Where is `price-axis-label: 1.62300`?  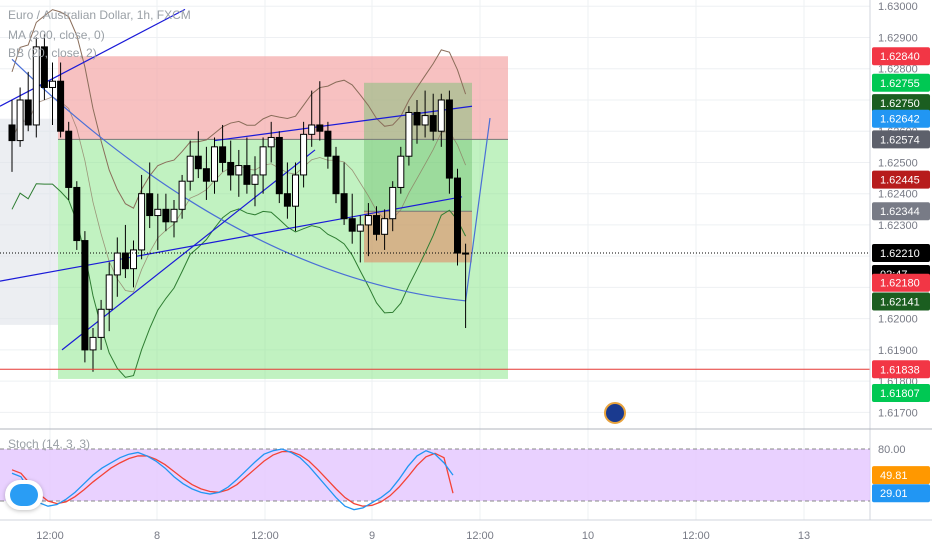 price-axis-label: 1.62300 is located at coordinates (898, 226).